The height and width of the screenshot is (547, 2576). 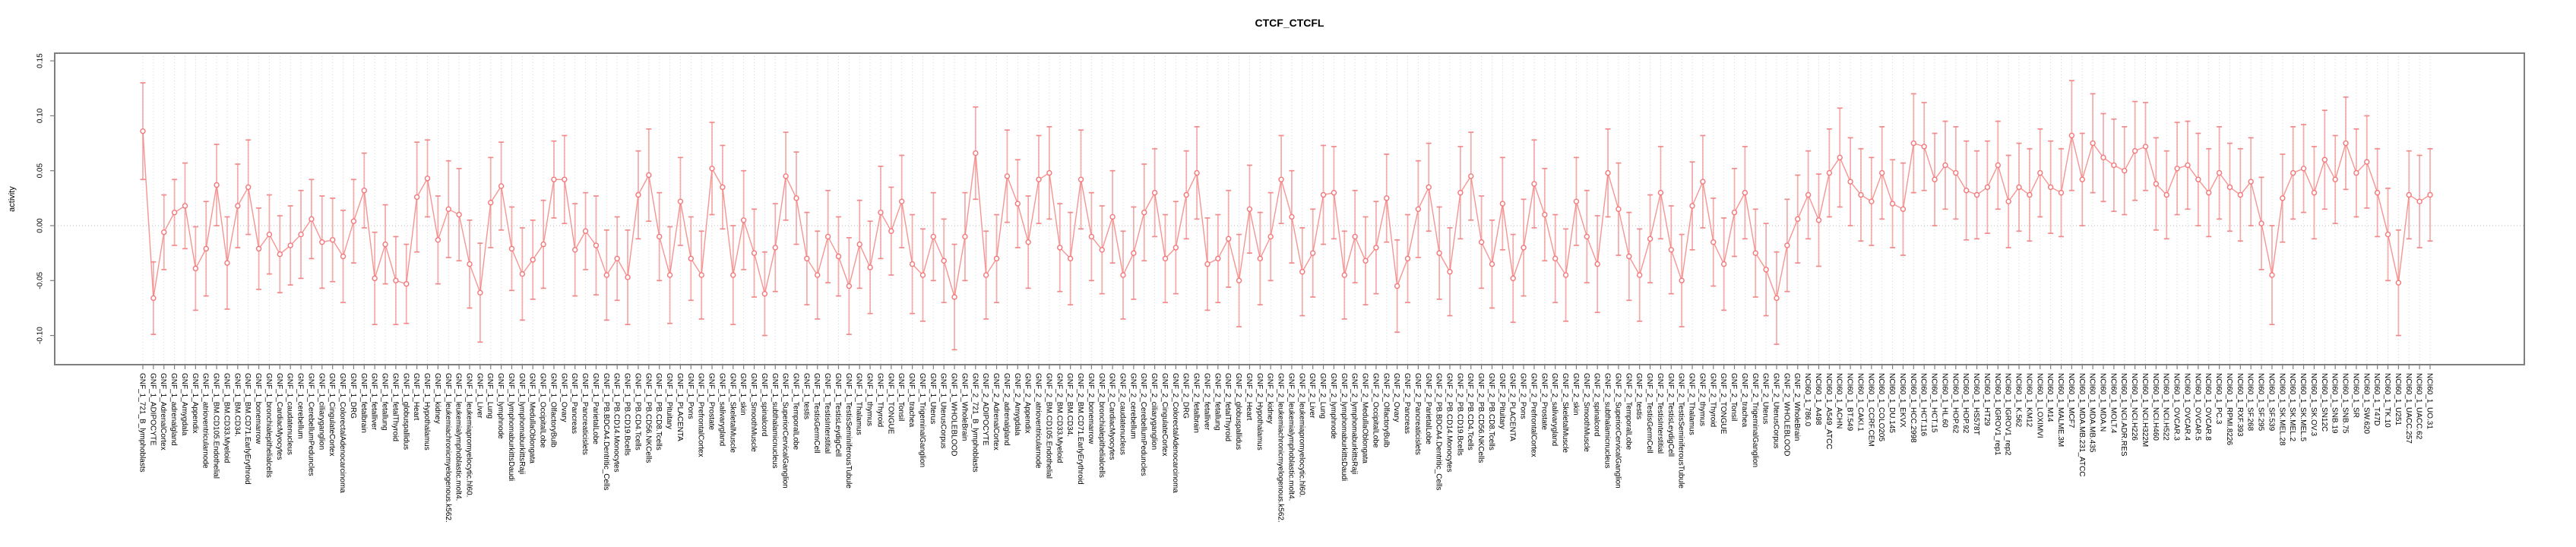 What do you see at coordinates (1259, 412) in the screenshot?
I see `x-tick-label: GNF_2_Hypothalamus` at bounding box center [1259, 412].